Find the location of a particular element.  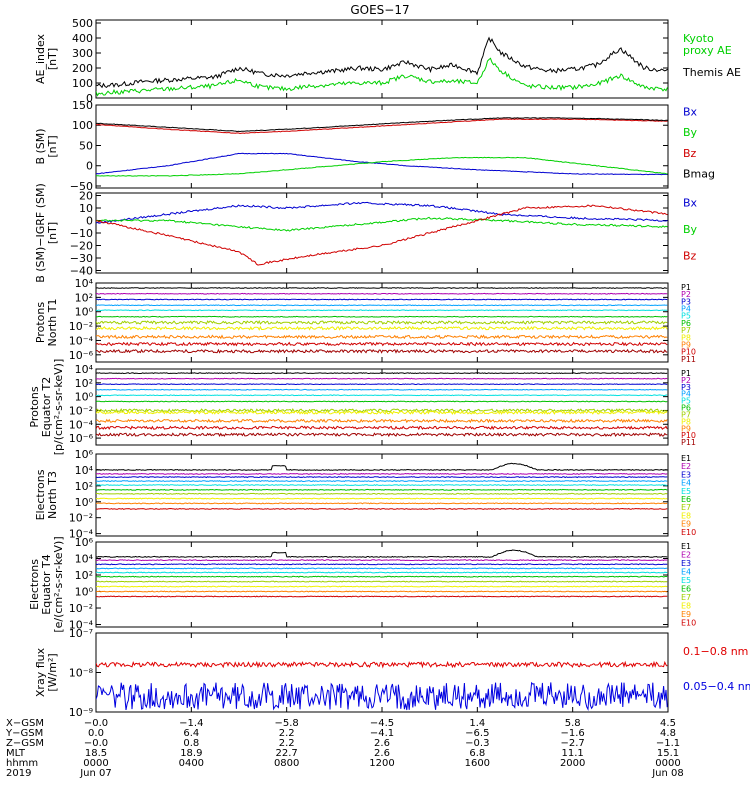

x-row-label: 2019 is located at coordinates (18, 773).